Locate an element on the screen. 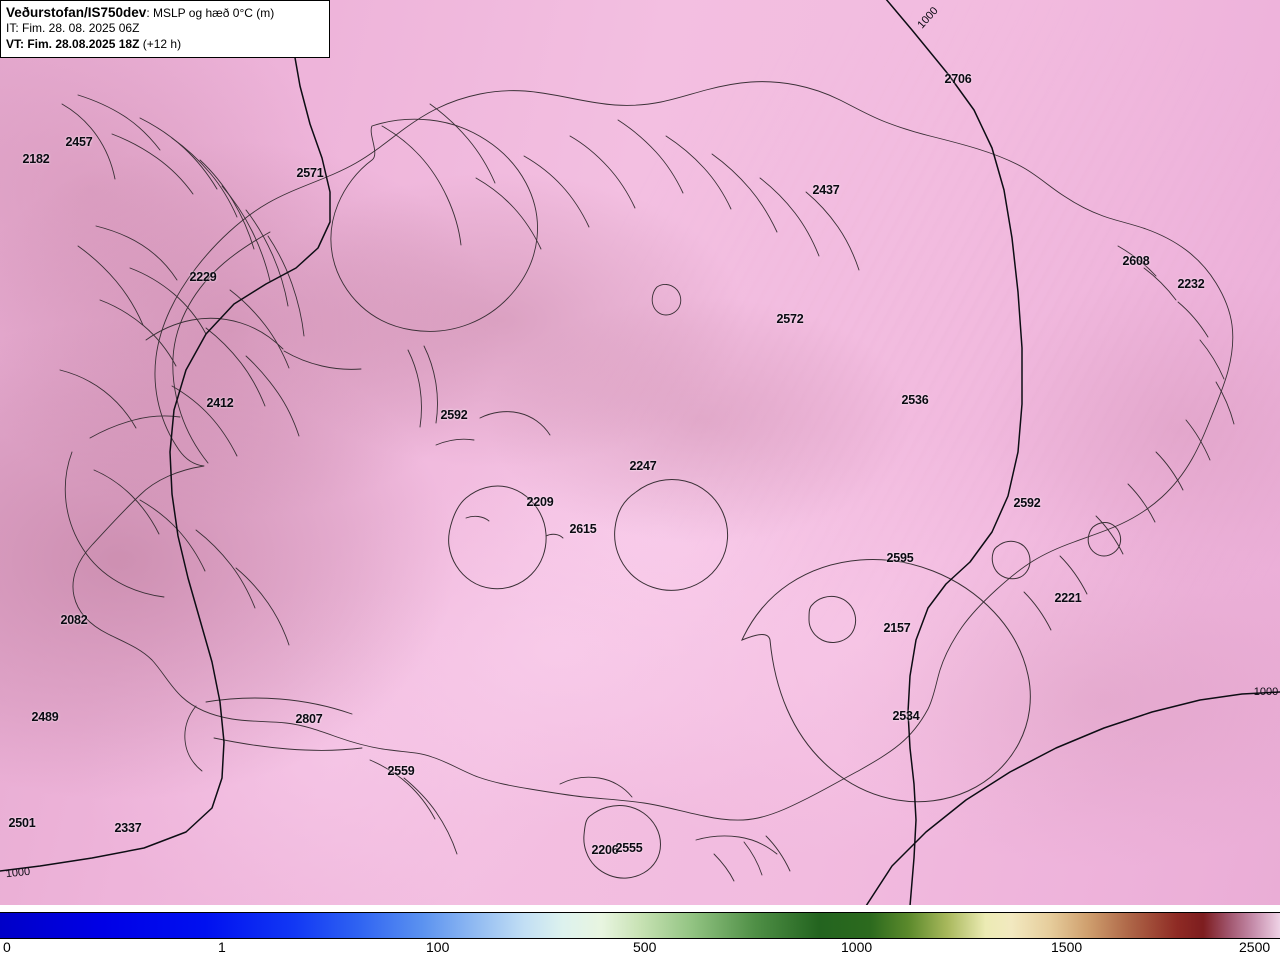  colorbar-tick: 1 is located at coordinates (222, 947).